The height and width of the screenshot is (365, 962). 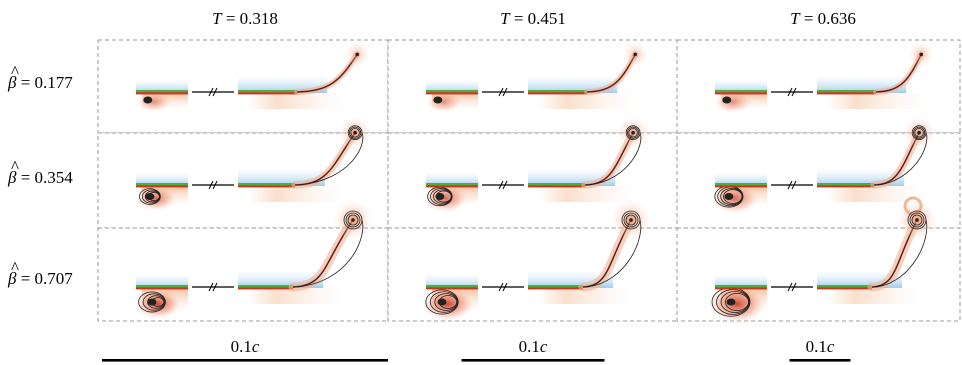 What do you see at coordinates (529, 346) in the screenshot?
I see `scale-bar-number: 0.1` at bounding box center [529, 346].